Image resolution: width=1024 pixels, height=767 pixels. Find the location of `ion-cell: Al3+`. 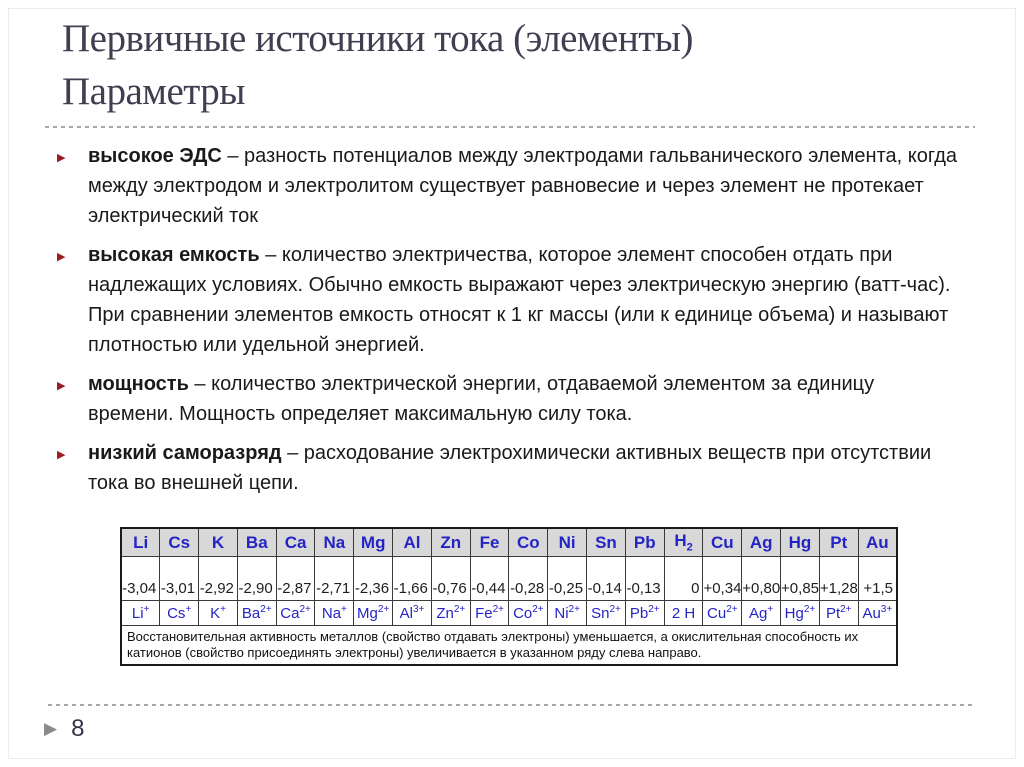

ion-cell: Al3+ is located at coordinates (412, 613).